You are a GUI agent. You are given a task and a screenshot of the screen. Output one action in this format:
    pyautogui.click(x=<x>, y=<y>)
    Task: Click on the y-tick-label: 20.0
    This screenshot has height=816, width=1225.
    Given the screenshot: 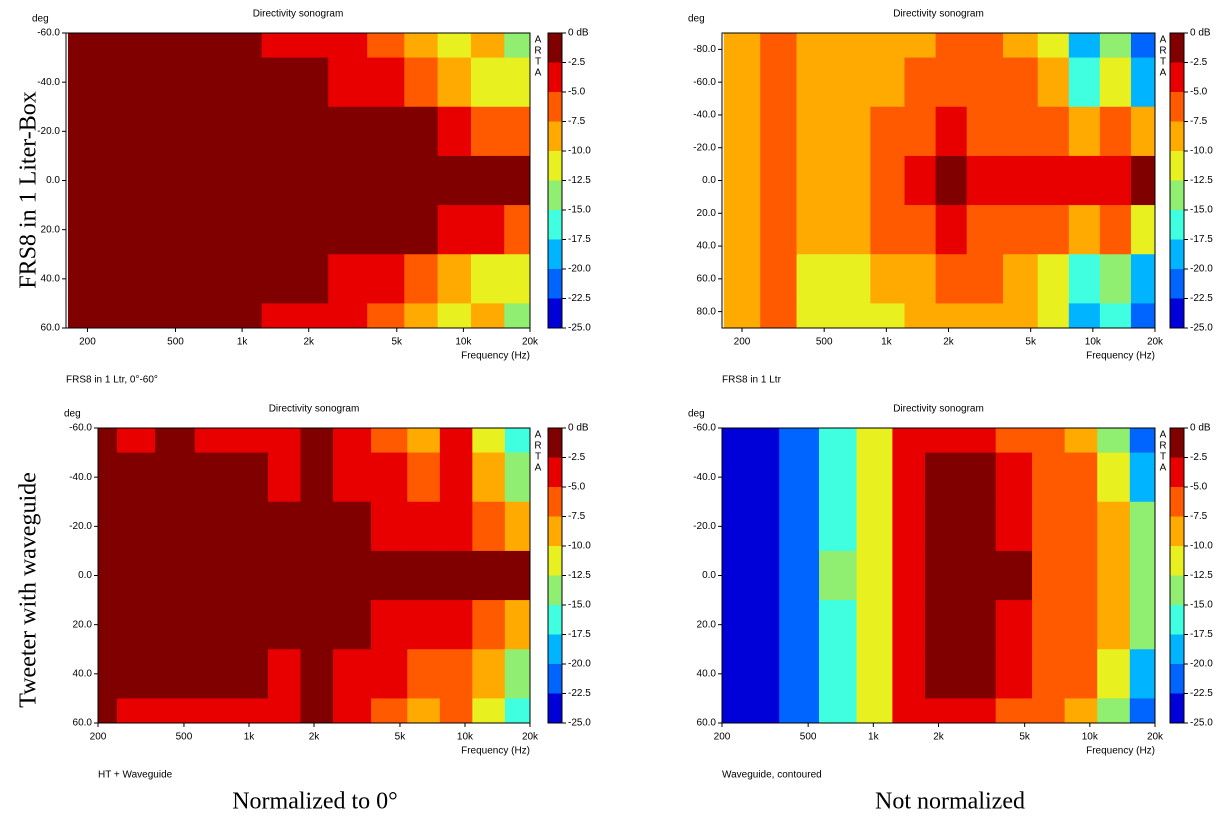 What is the action you would take?
    pyautogui.click(x=707, y=213)
    